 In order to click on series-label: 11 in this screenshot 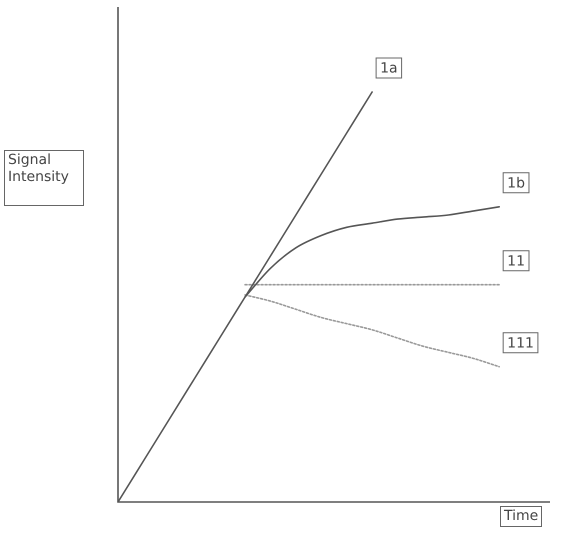, I will do `click(516, 261)`.